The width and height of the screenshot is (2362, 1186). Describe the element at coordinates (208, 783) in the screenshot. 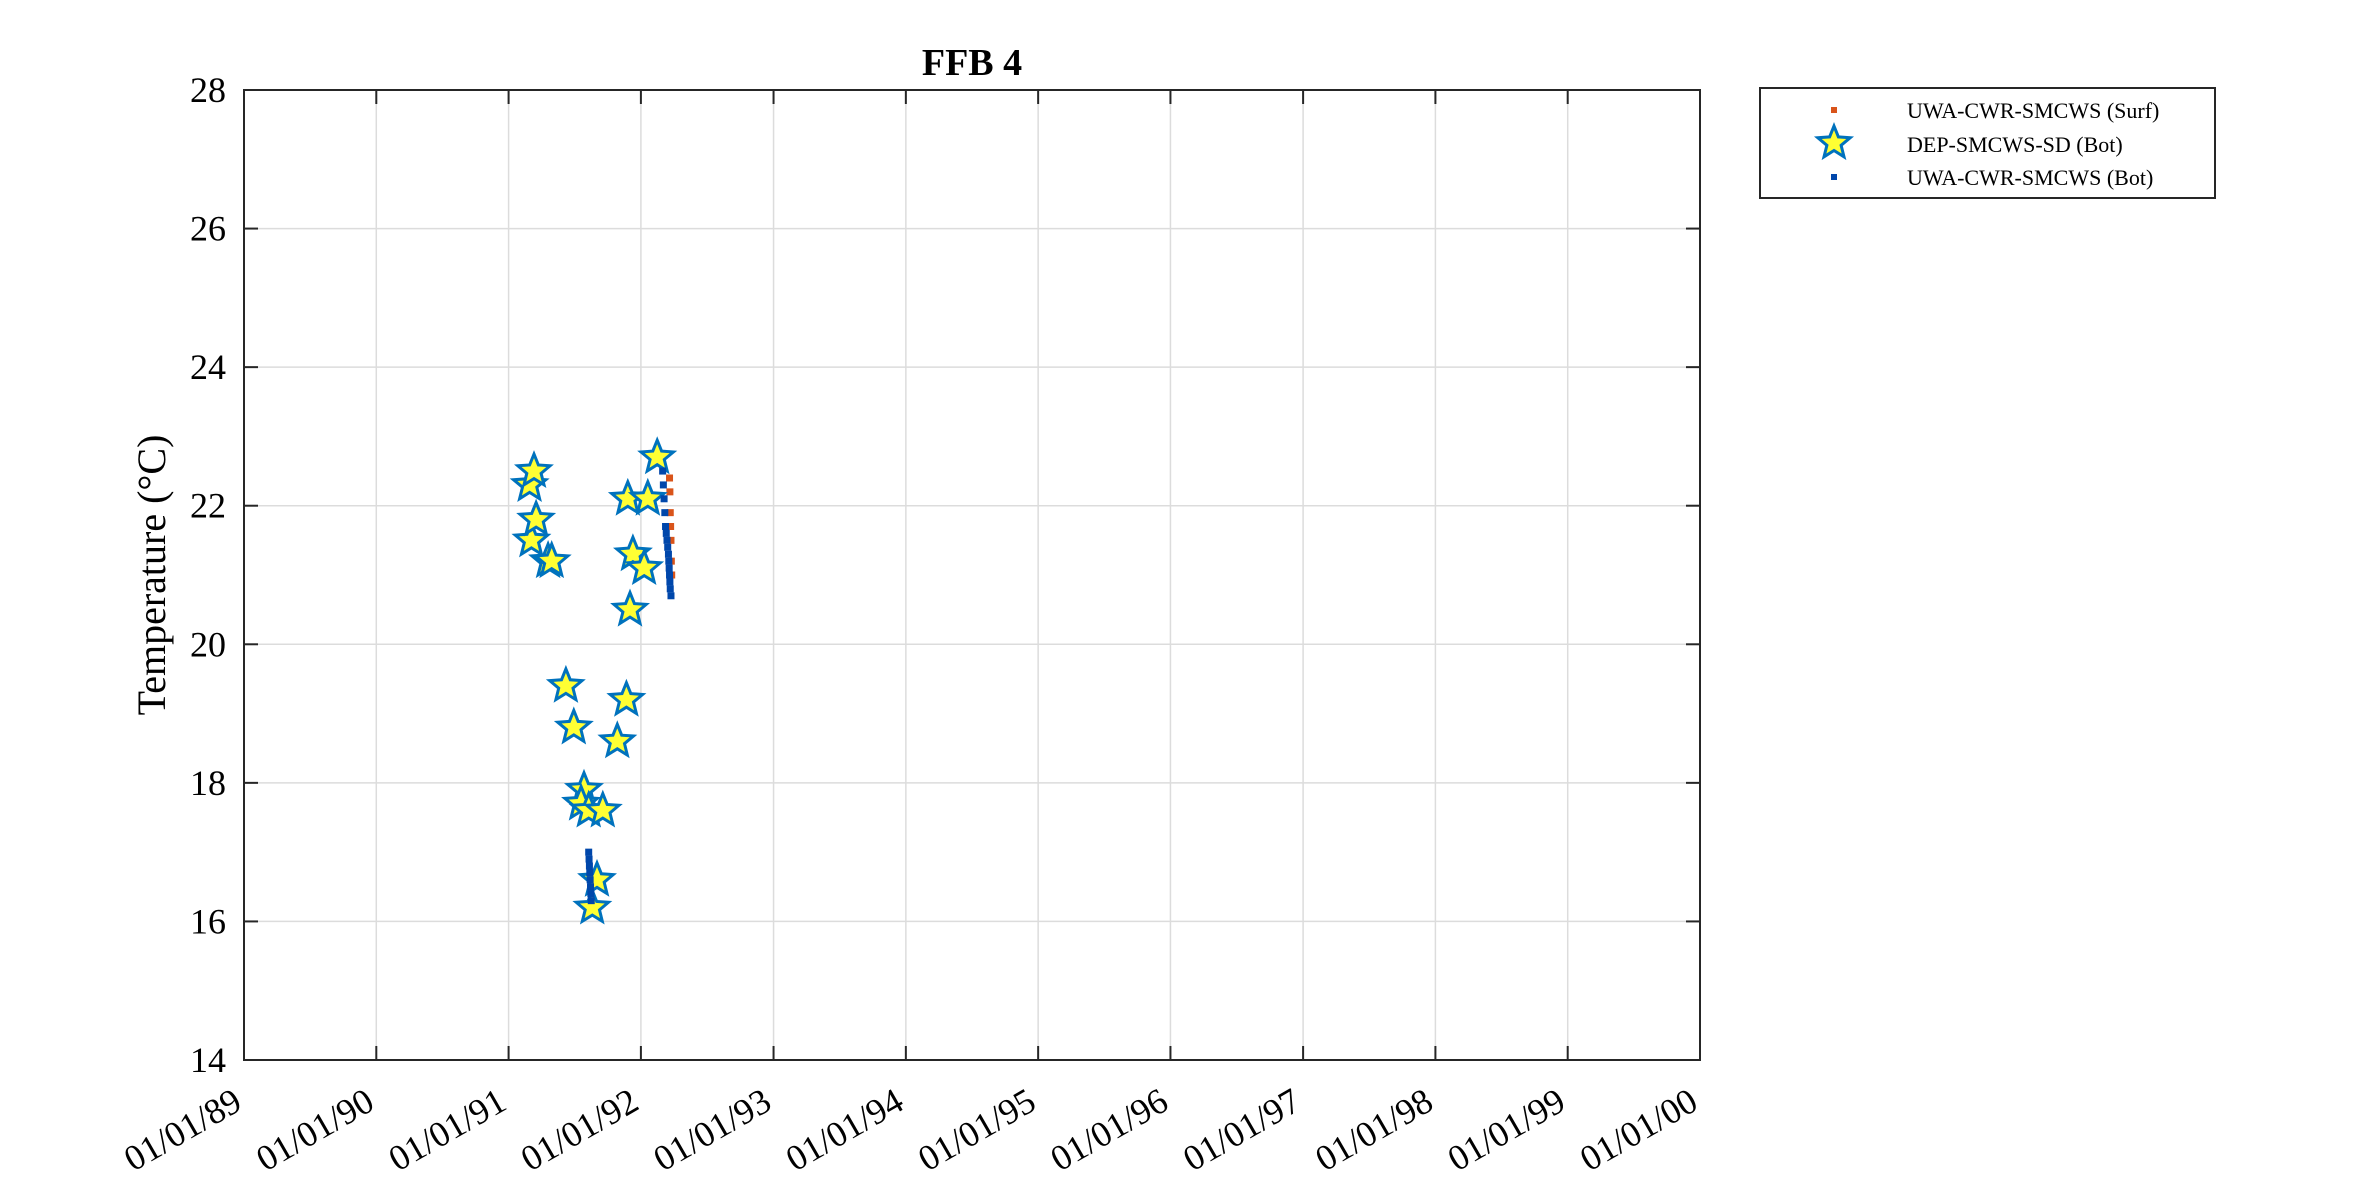

I see `y-tick-label: 18` at that location.